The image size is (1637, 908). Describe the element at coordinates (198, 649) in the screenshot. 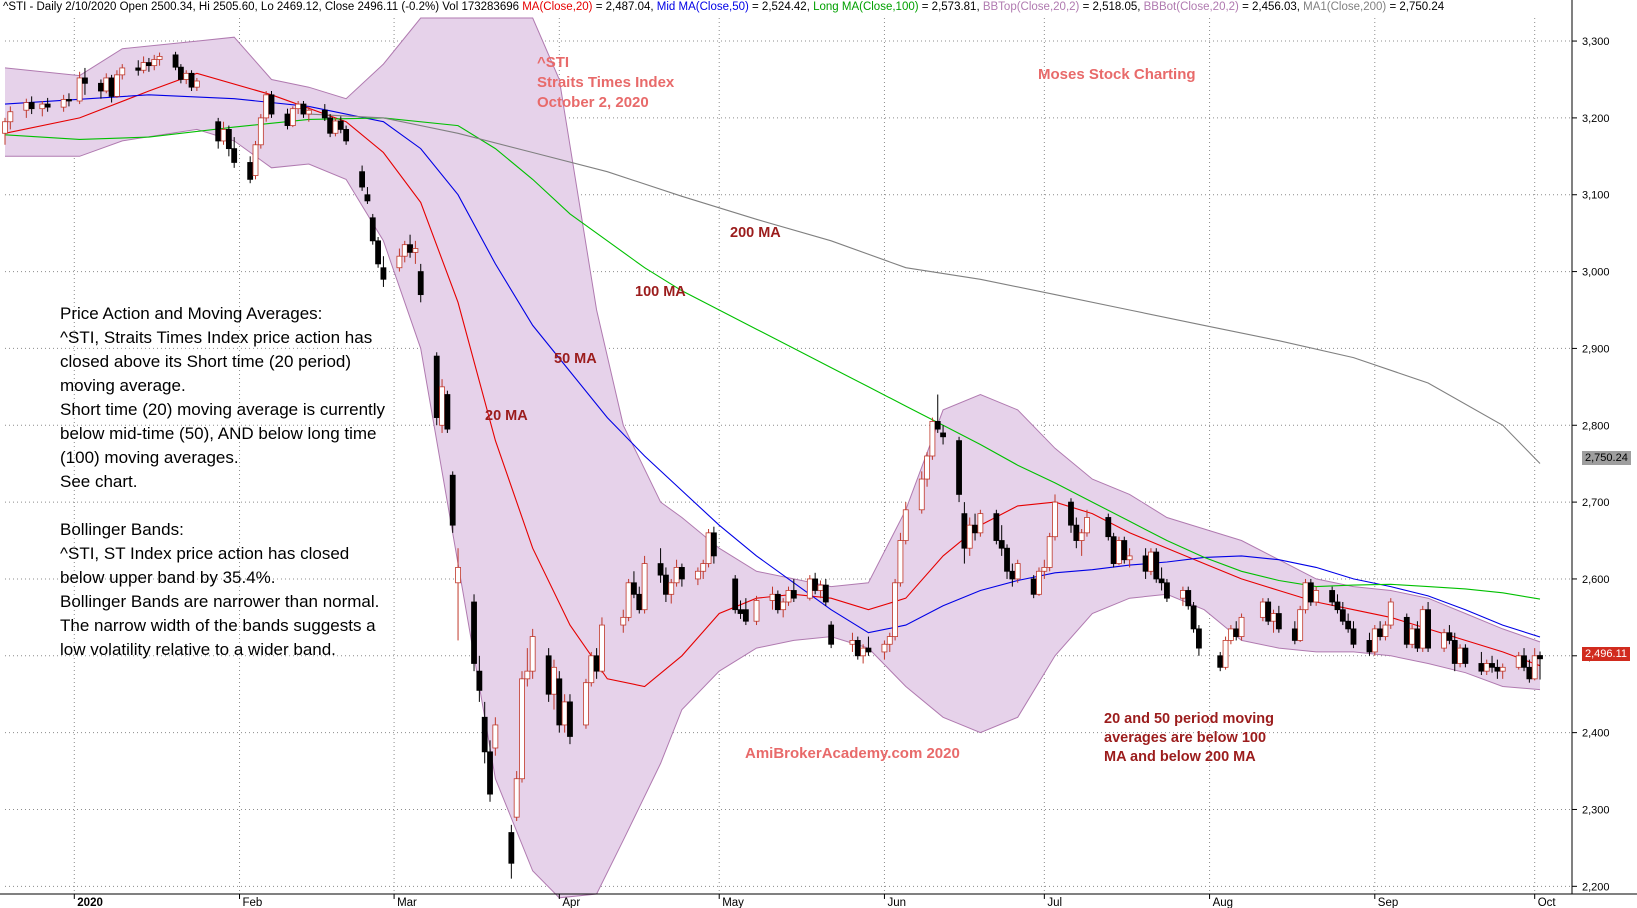

I see `commentary-line: low volatility relative to a wider band.` at that location.